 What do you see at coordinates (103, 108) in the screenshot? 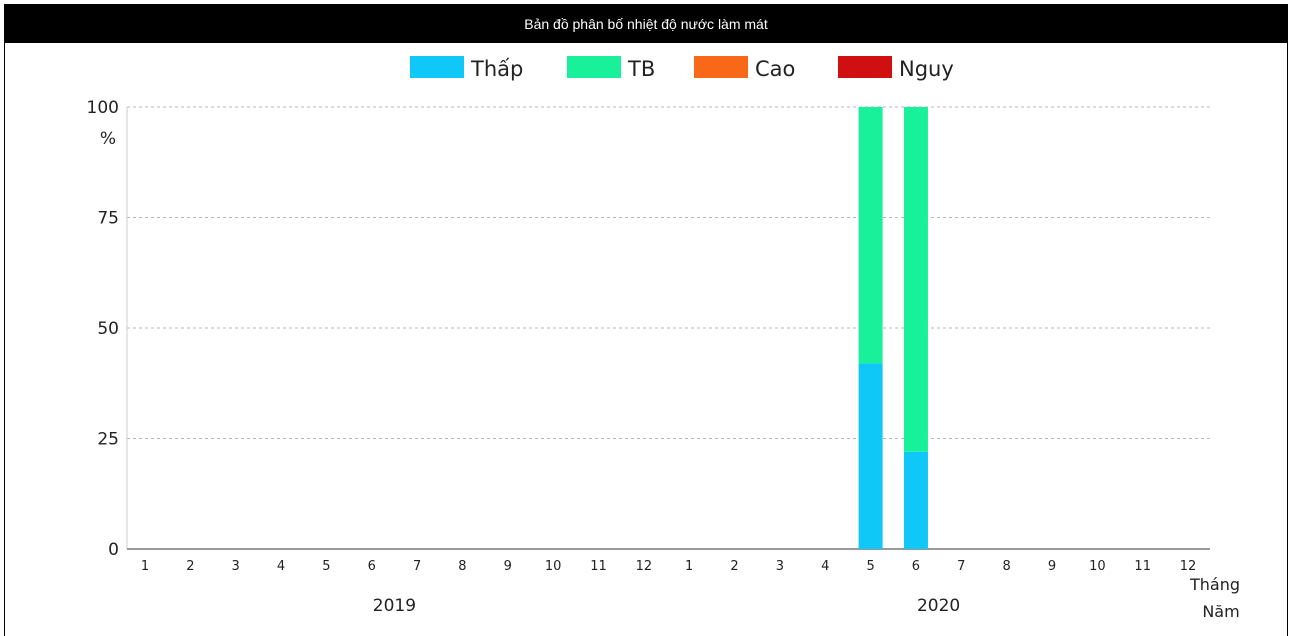
I see `y-tick-label: 100` at bounding box center [103, 108].